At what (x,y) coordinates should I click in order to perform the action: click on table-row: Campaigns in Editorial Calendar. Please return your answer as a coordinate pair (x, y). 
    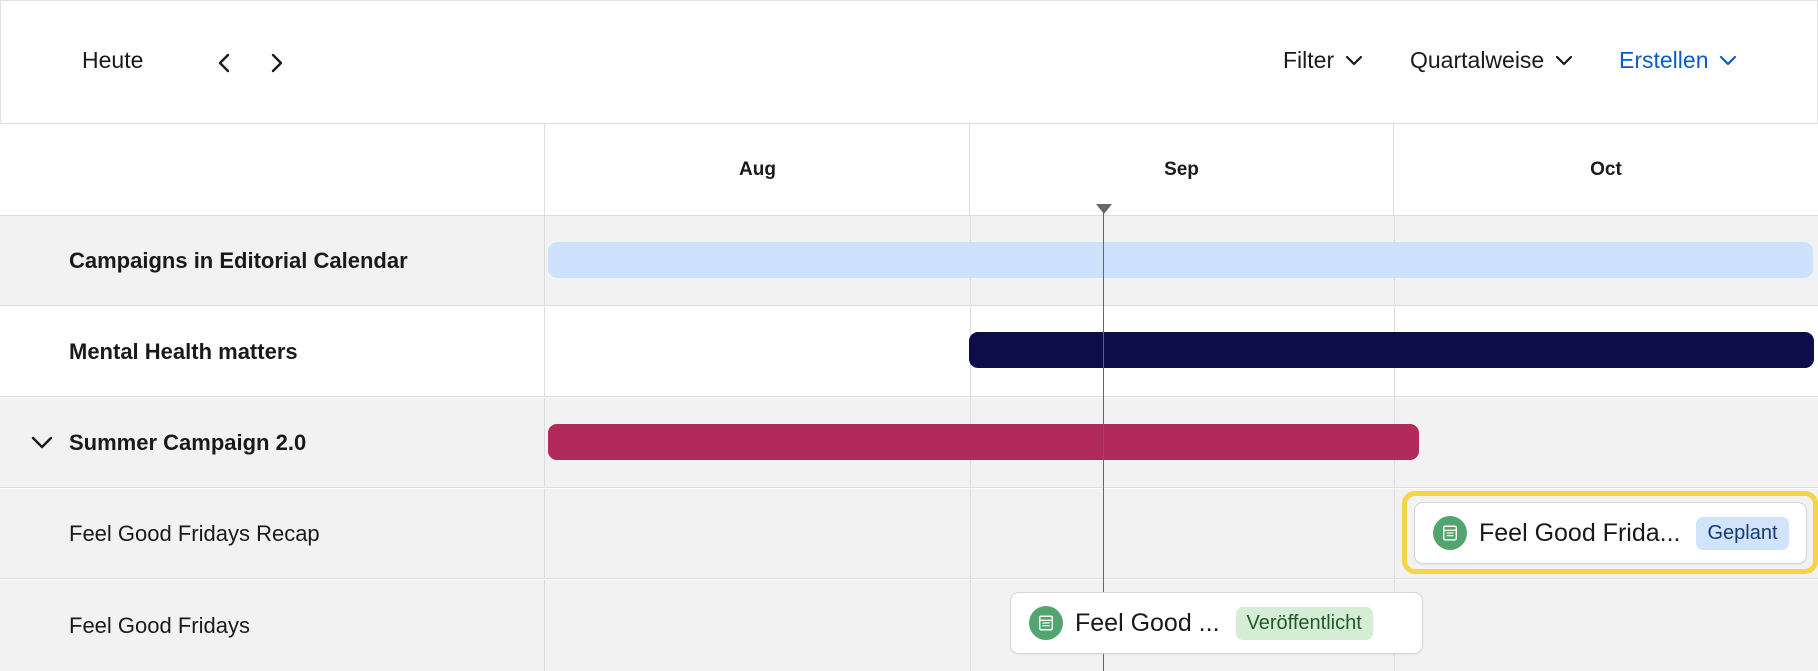
    Looking at the image, I should click on (909, 261).